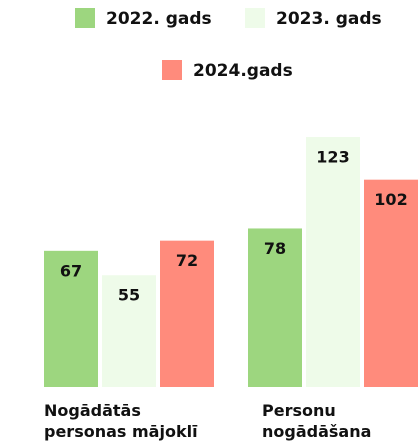 This screenshot has width=420, height=443. I want to click on data-label: 123, so click(332, 157).